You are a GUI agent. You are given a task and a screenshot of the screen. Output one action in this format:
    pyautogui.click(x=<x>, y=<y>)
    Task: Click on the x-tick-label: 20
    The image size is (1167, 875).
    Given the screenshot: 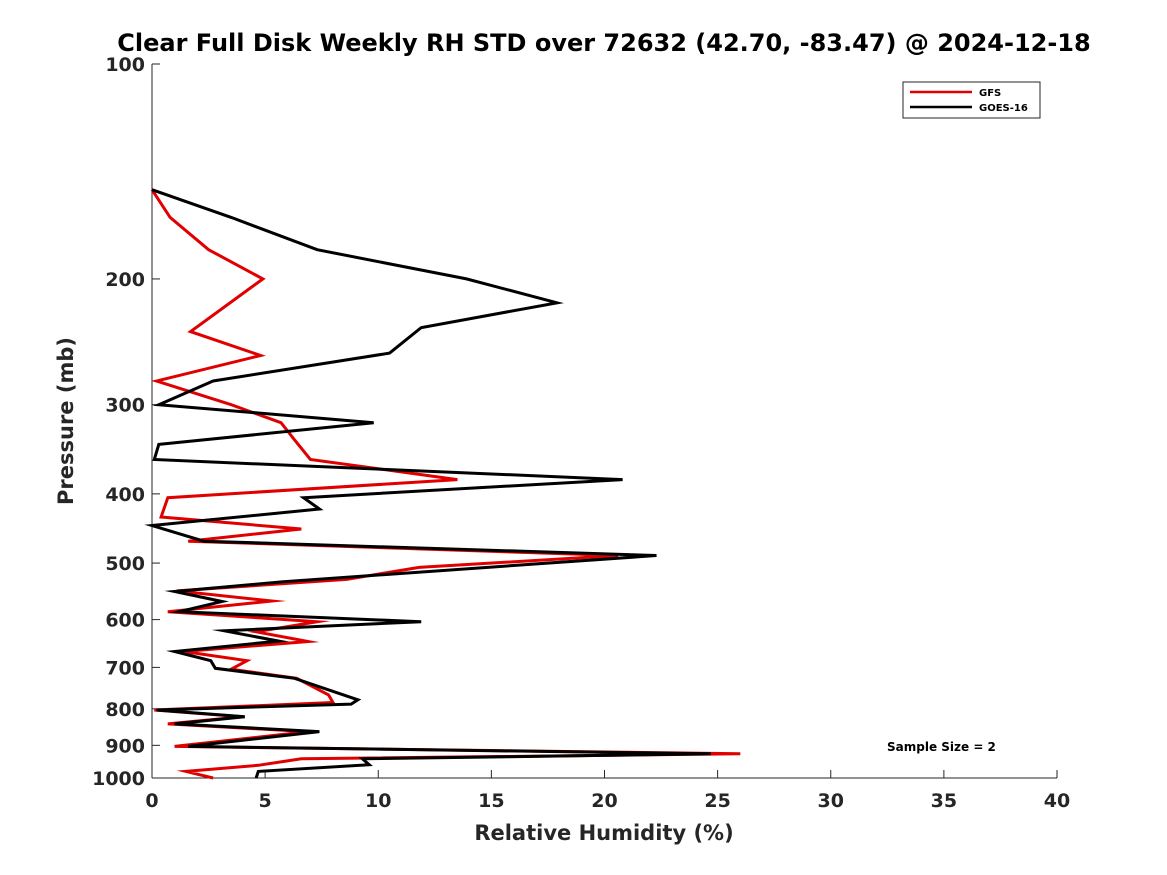 What is the action you would take?
    pyautogui.click(x=604, y=801)
    